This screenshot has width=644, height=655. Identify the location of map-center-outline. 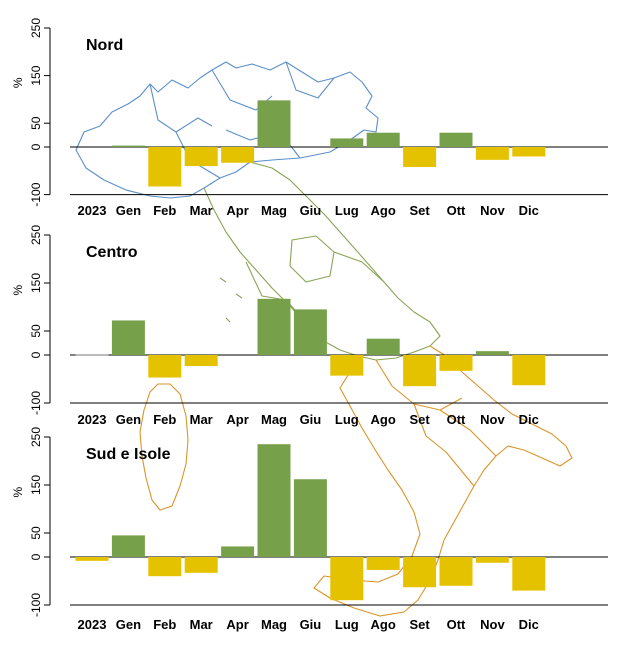
(322, 261).